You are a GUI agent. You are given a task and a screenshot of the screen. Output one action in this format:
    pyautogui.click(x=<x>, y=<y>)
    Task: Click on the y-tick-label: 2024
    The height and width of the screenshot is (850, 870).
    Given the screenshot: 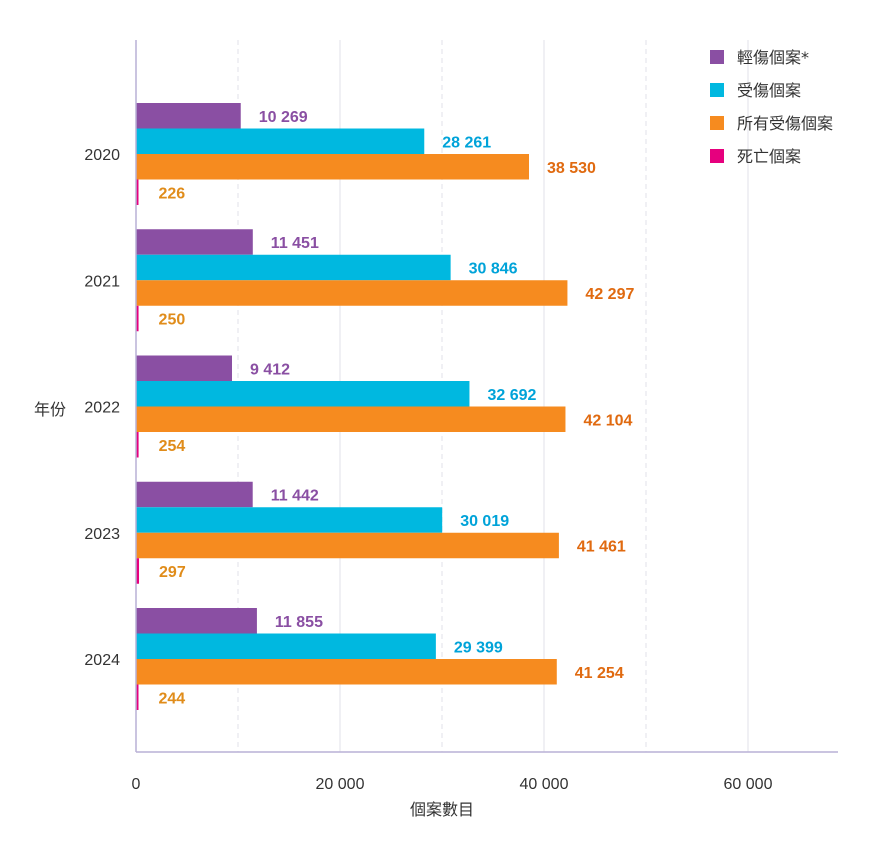 What is the action you would take?
    pyautogui.click(x=102, y=660)
    